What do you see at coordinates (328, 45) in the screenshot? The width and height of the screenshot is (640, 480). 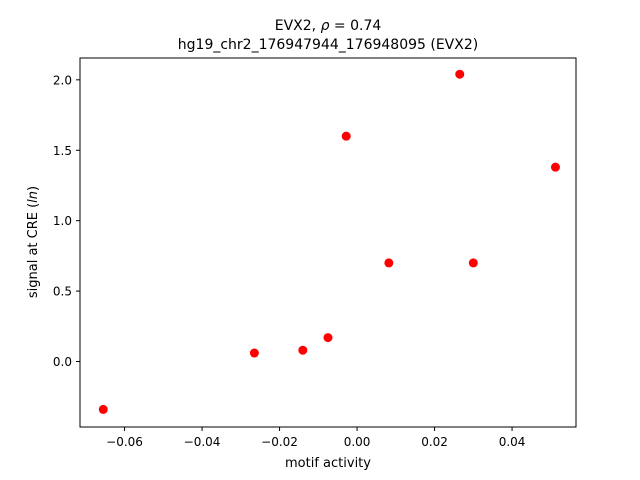 I see `chart-title-line2: hg19_chr2_176947944_176948095 (EVX2)` at bounding box center [328, 45].